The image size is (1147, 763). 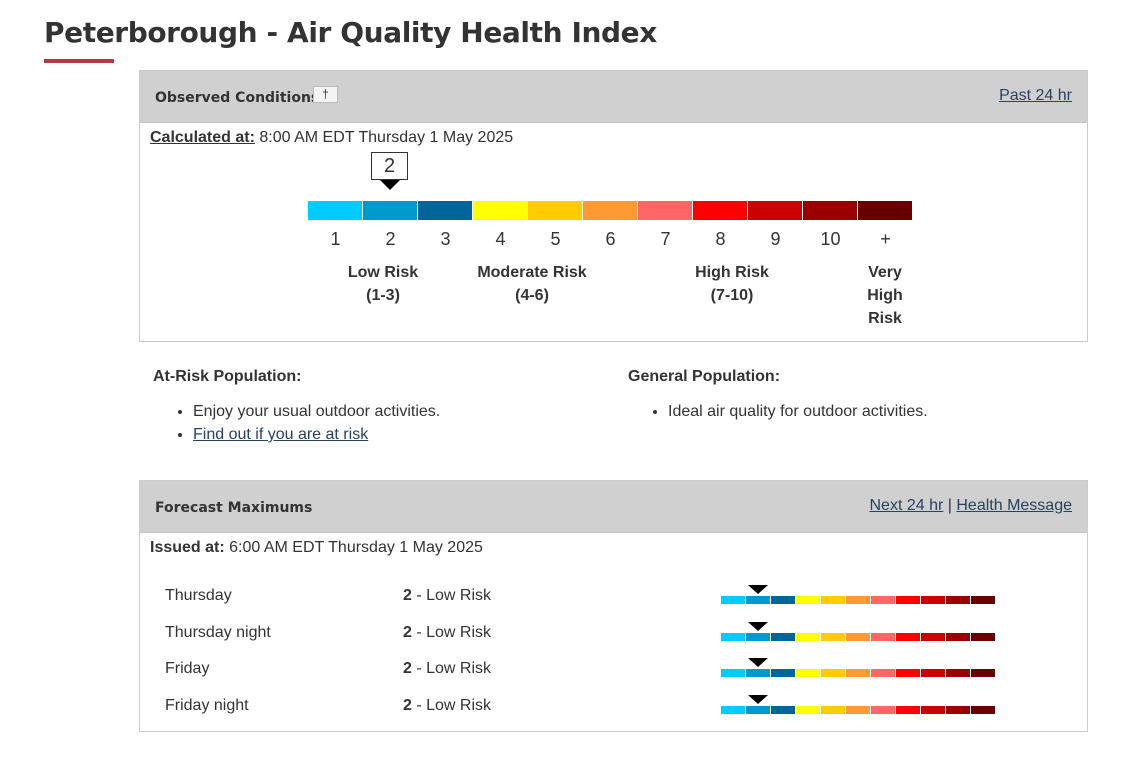 What do you see at coordinates (610, 239) in the screenshot?
I see `scale-number-6: 6` at bounding box center [610, 239].